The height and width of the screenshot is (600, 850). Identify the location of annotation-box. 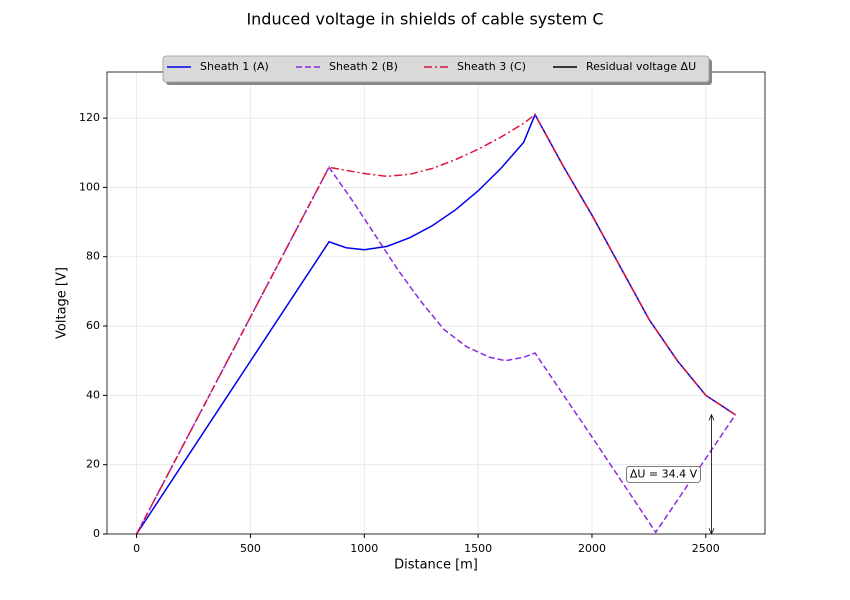
(663, 474).